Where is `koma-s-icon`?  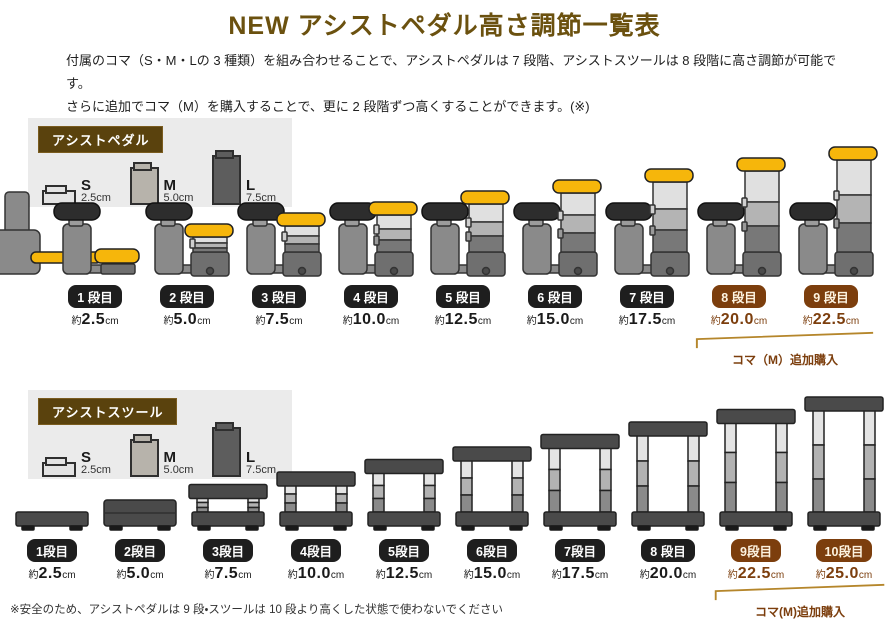 koma-s-icon is located at coordinates (59, 195).